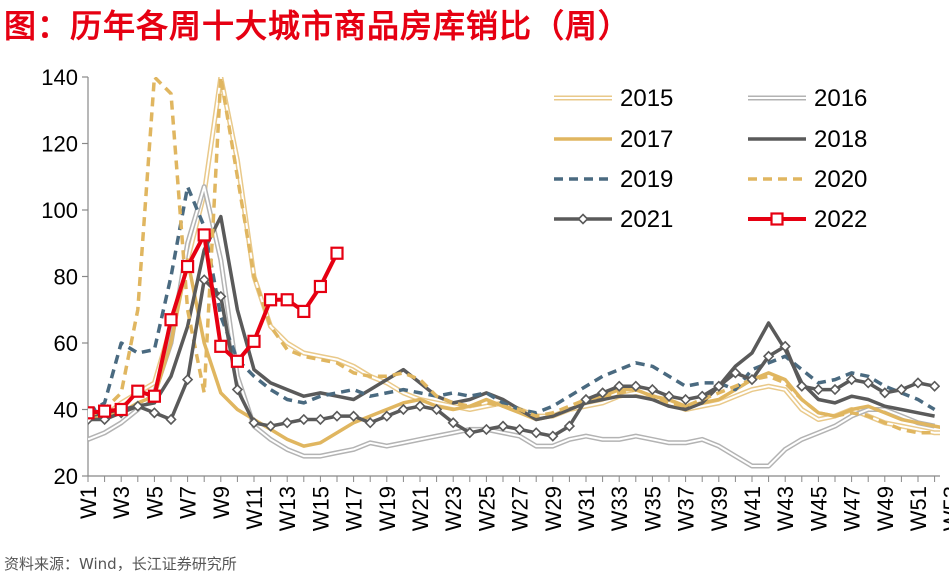 This screenshot has height=576, width=949. I want to click on x-tick-label: W39, so click(719, 508).